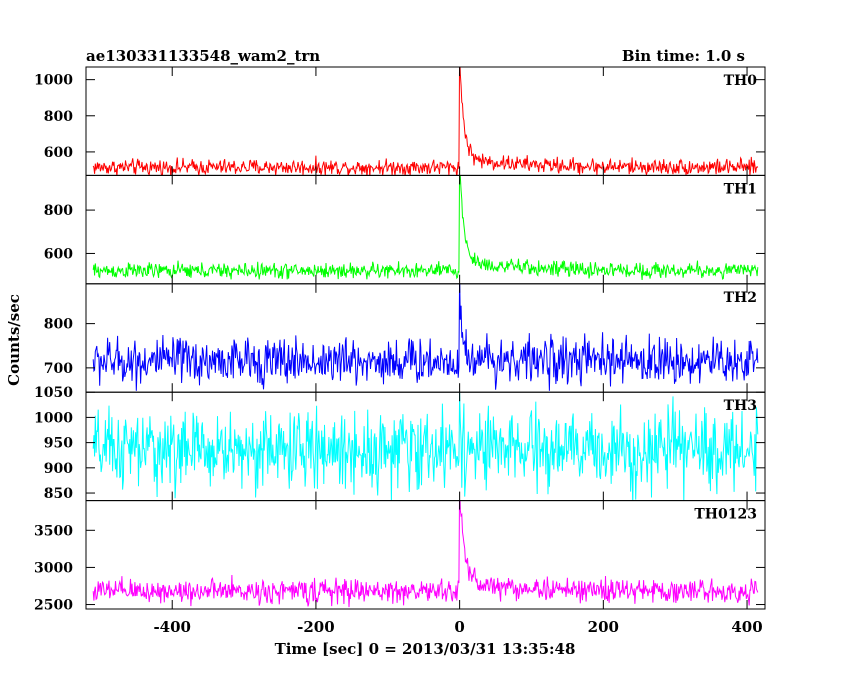 Image resolution: width=850 pixels, height=680 pixels. Describe the element at coordinates (14, 340) in the screenshot. I see `y-axis-label: Counts/sec` at that location.